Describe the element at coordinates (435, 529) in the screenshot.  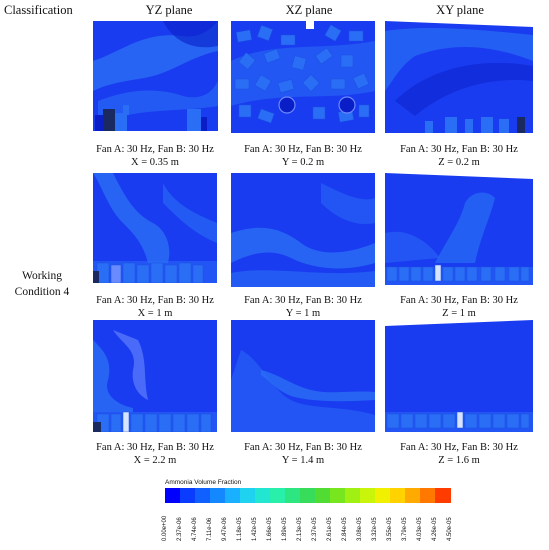
I see `legend-tick-label: 4.26e-05` at that location.